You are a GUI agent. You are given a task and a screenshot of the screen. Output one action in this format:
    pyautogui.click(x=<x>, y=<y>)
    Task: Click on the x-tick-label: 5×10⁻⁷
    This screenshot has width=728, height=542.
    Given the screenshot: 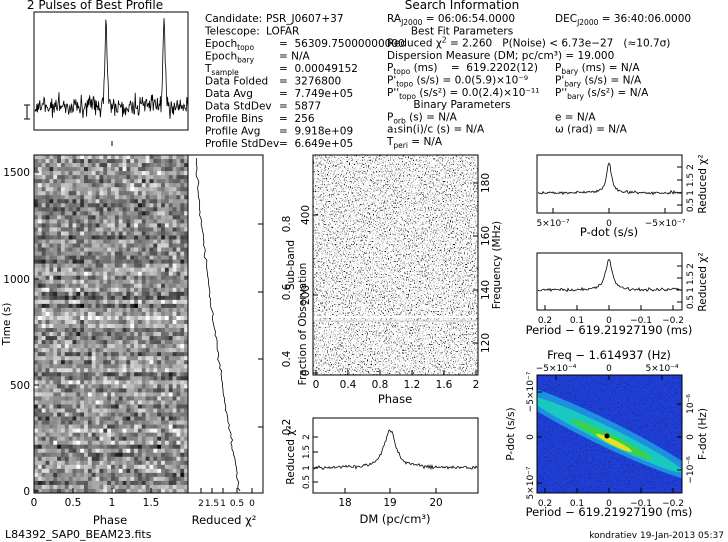 What is the action you would take?
    pyautogui.click(x=552, y=224)
    